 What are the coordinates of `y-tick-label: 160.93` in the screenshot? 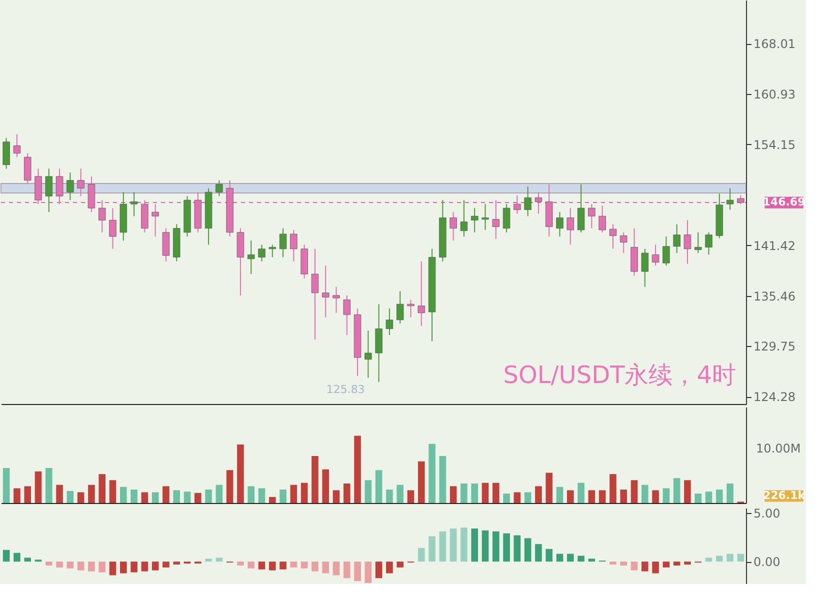 It's located at (775, 95).